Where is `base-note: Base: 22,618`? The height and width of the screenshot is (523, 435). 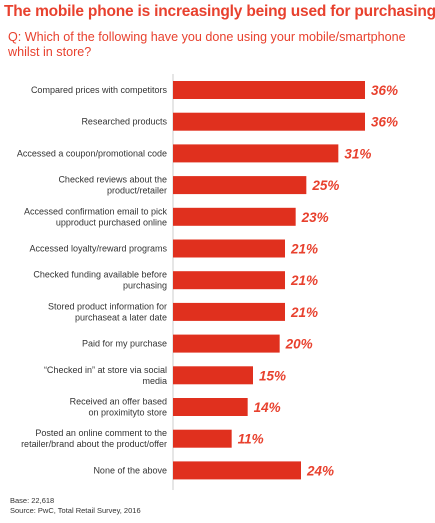 base-note: Base: 22,618 is located at coordinates (32, 500).